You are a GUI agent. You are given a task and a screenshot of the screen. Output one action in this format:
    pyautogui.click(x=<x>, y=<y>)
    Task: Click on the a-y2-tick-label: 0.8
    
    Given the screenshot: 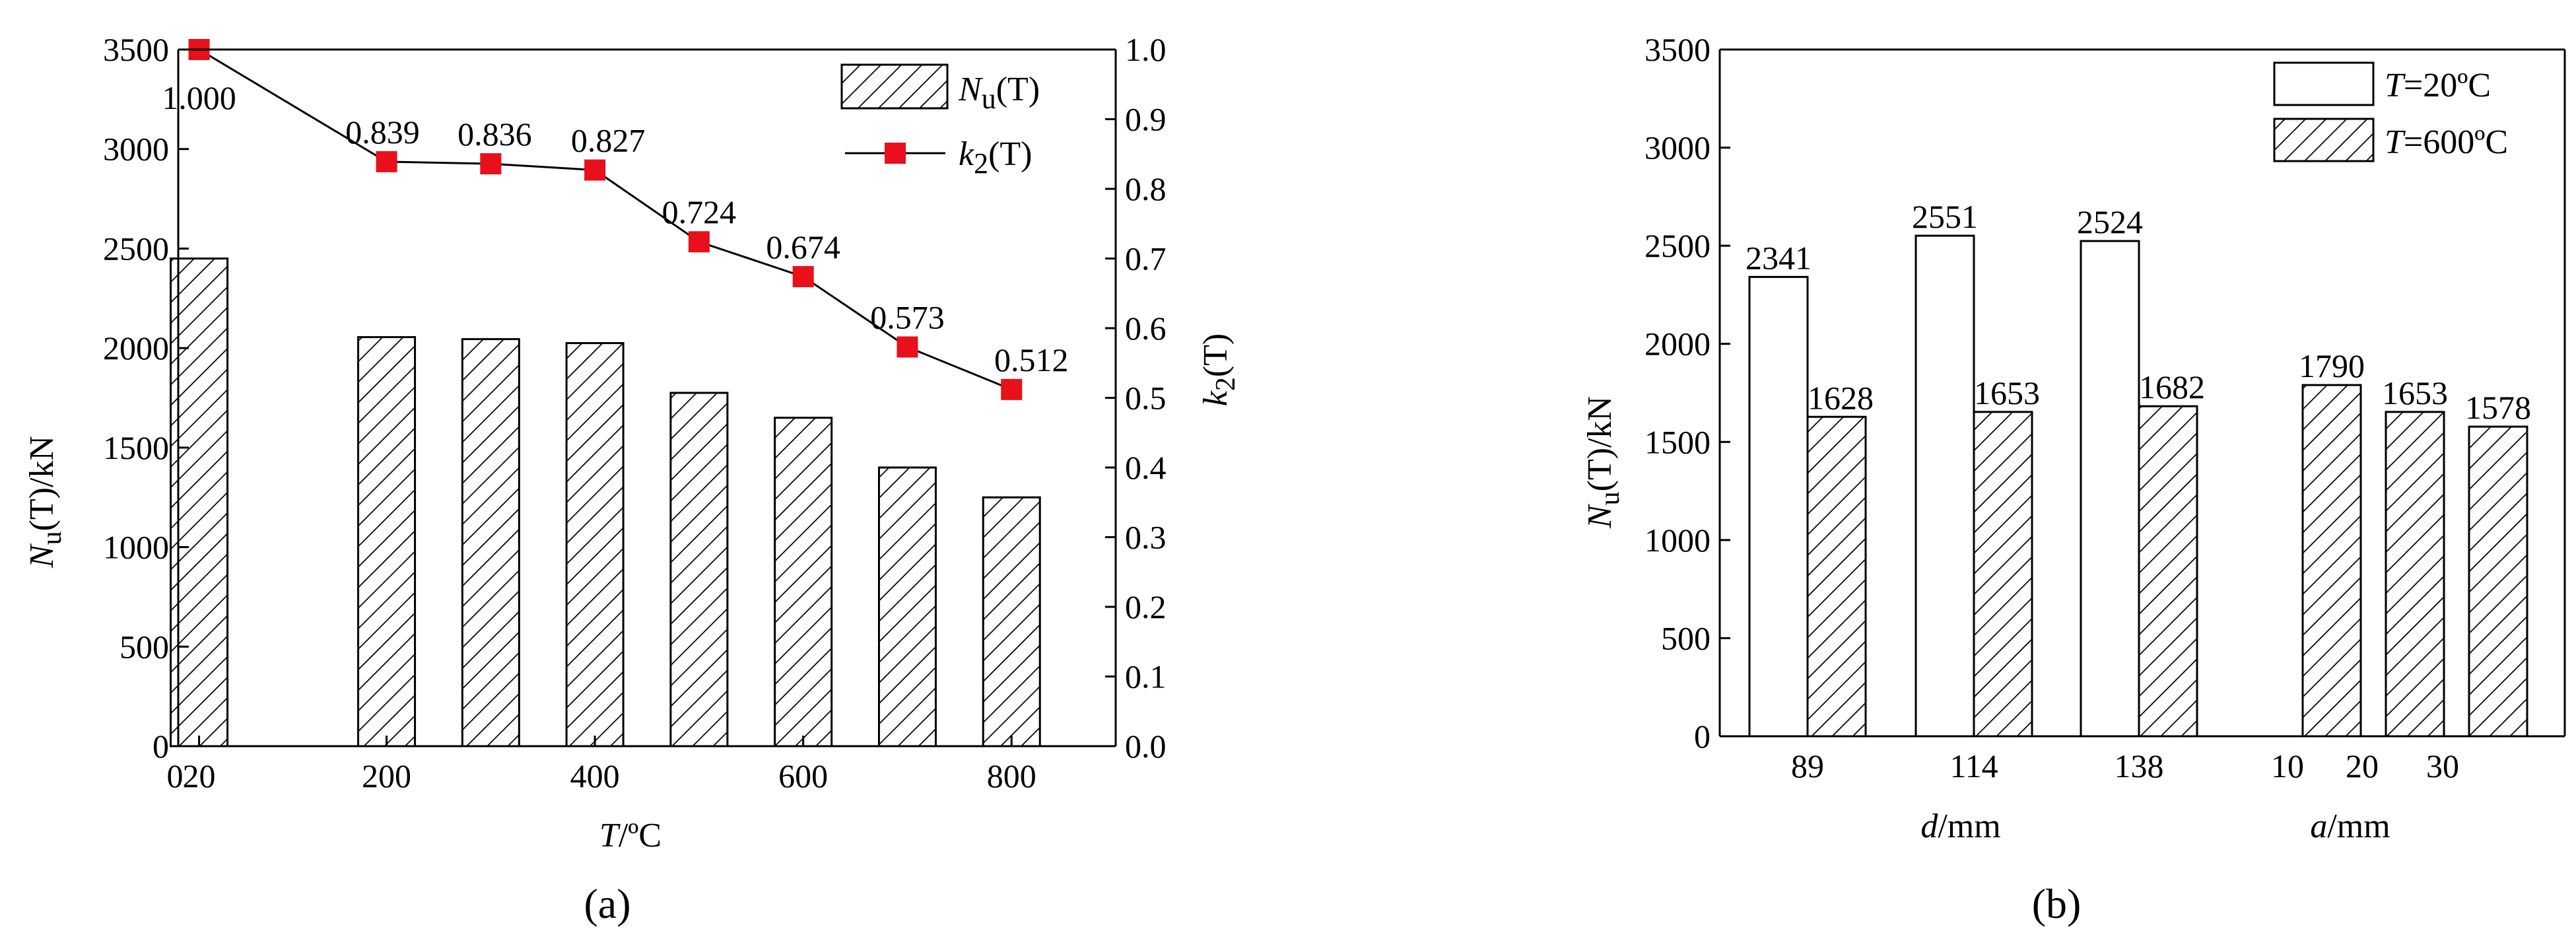 What is the action you would take?
    pyautogui.click(x=1146, y=188)
    